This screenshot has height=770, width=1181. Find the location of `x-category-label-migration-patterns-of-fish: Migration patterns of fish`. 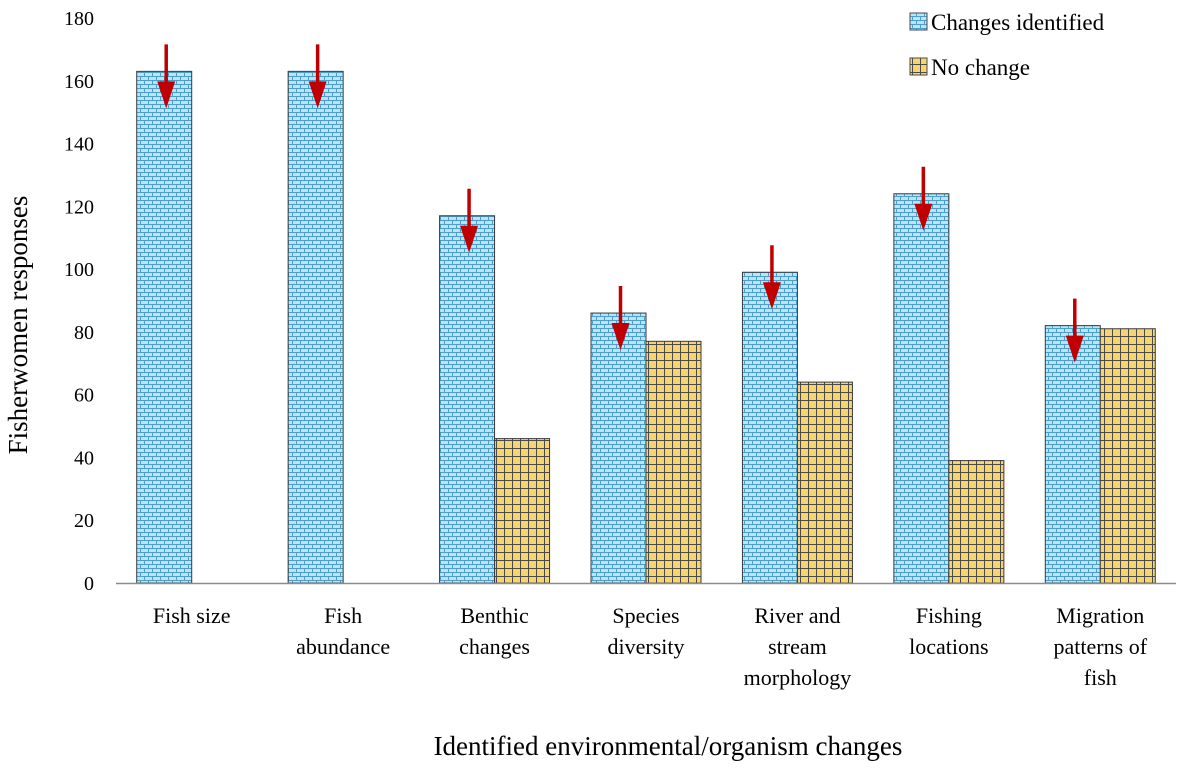

x-category-label-migration-patterns-of-fish: Migration patterns of fish is located at coordinates (1101, 646).